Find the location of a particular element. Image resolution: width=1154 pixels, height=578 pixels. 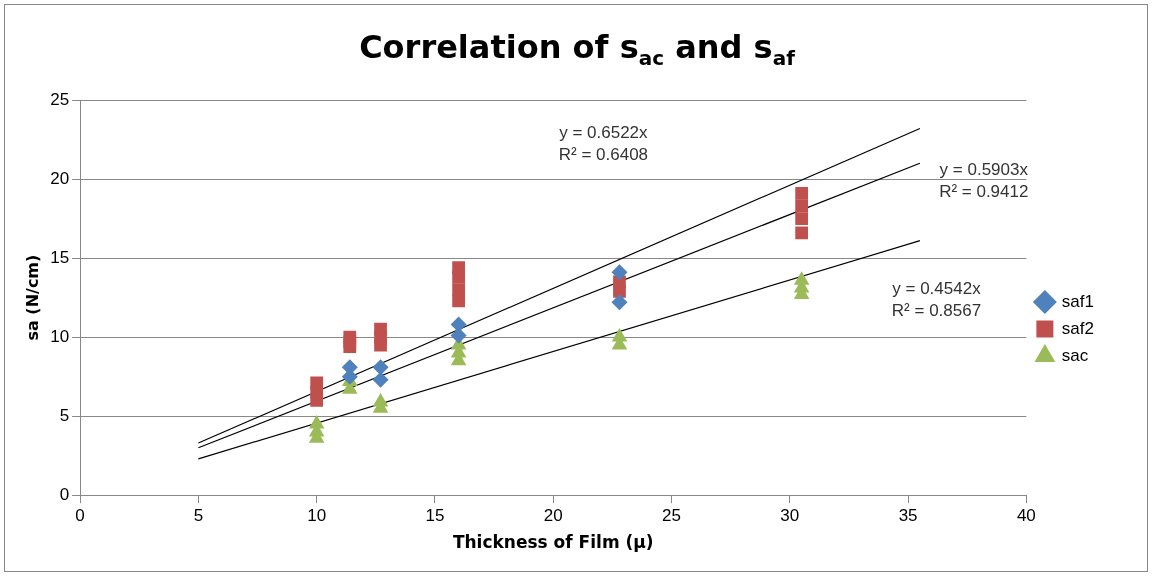

legend-label: saf1 is located at coordinates (1078, 301).